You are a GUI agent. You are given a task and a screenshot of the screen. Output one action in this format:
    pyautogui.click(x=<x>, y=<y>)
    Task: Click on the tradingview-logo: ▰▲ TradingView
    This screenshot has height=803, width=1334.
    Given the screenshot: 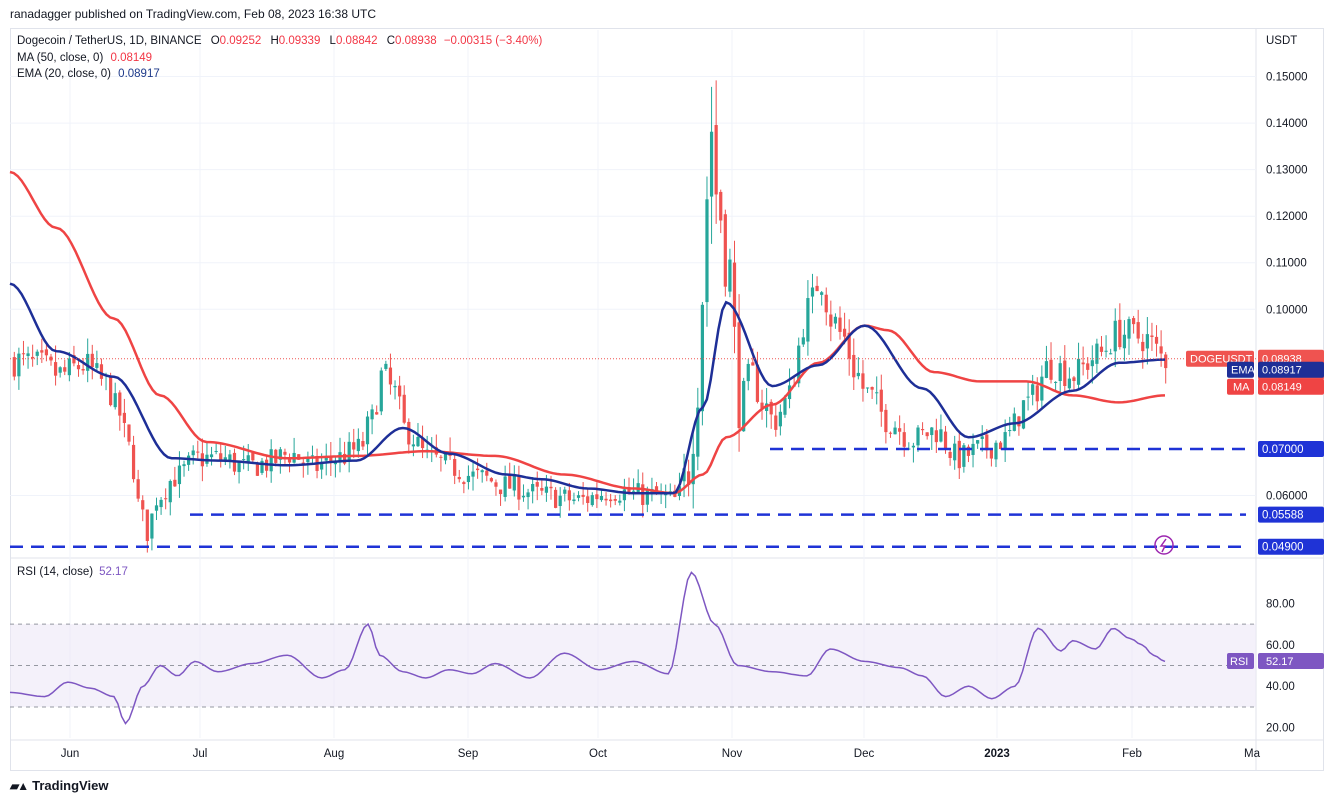 What is the action you would take?
    pyautogui.click(x=59, y=785)
    